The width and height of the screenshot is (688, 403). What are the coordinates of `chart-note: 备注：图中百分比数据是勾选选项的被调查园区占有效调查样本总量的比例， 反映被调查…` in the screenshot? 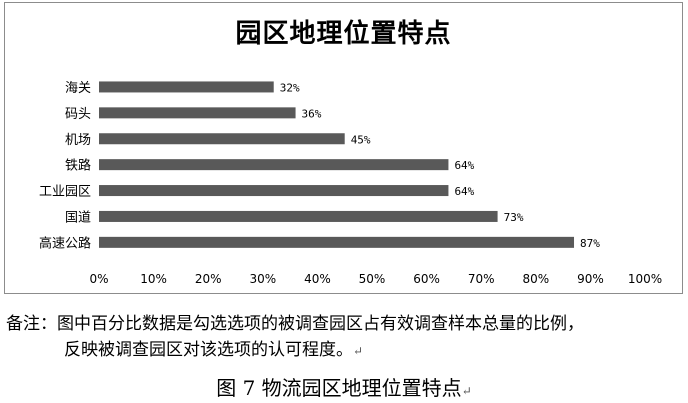 It's located at (346, 337).